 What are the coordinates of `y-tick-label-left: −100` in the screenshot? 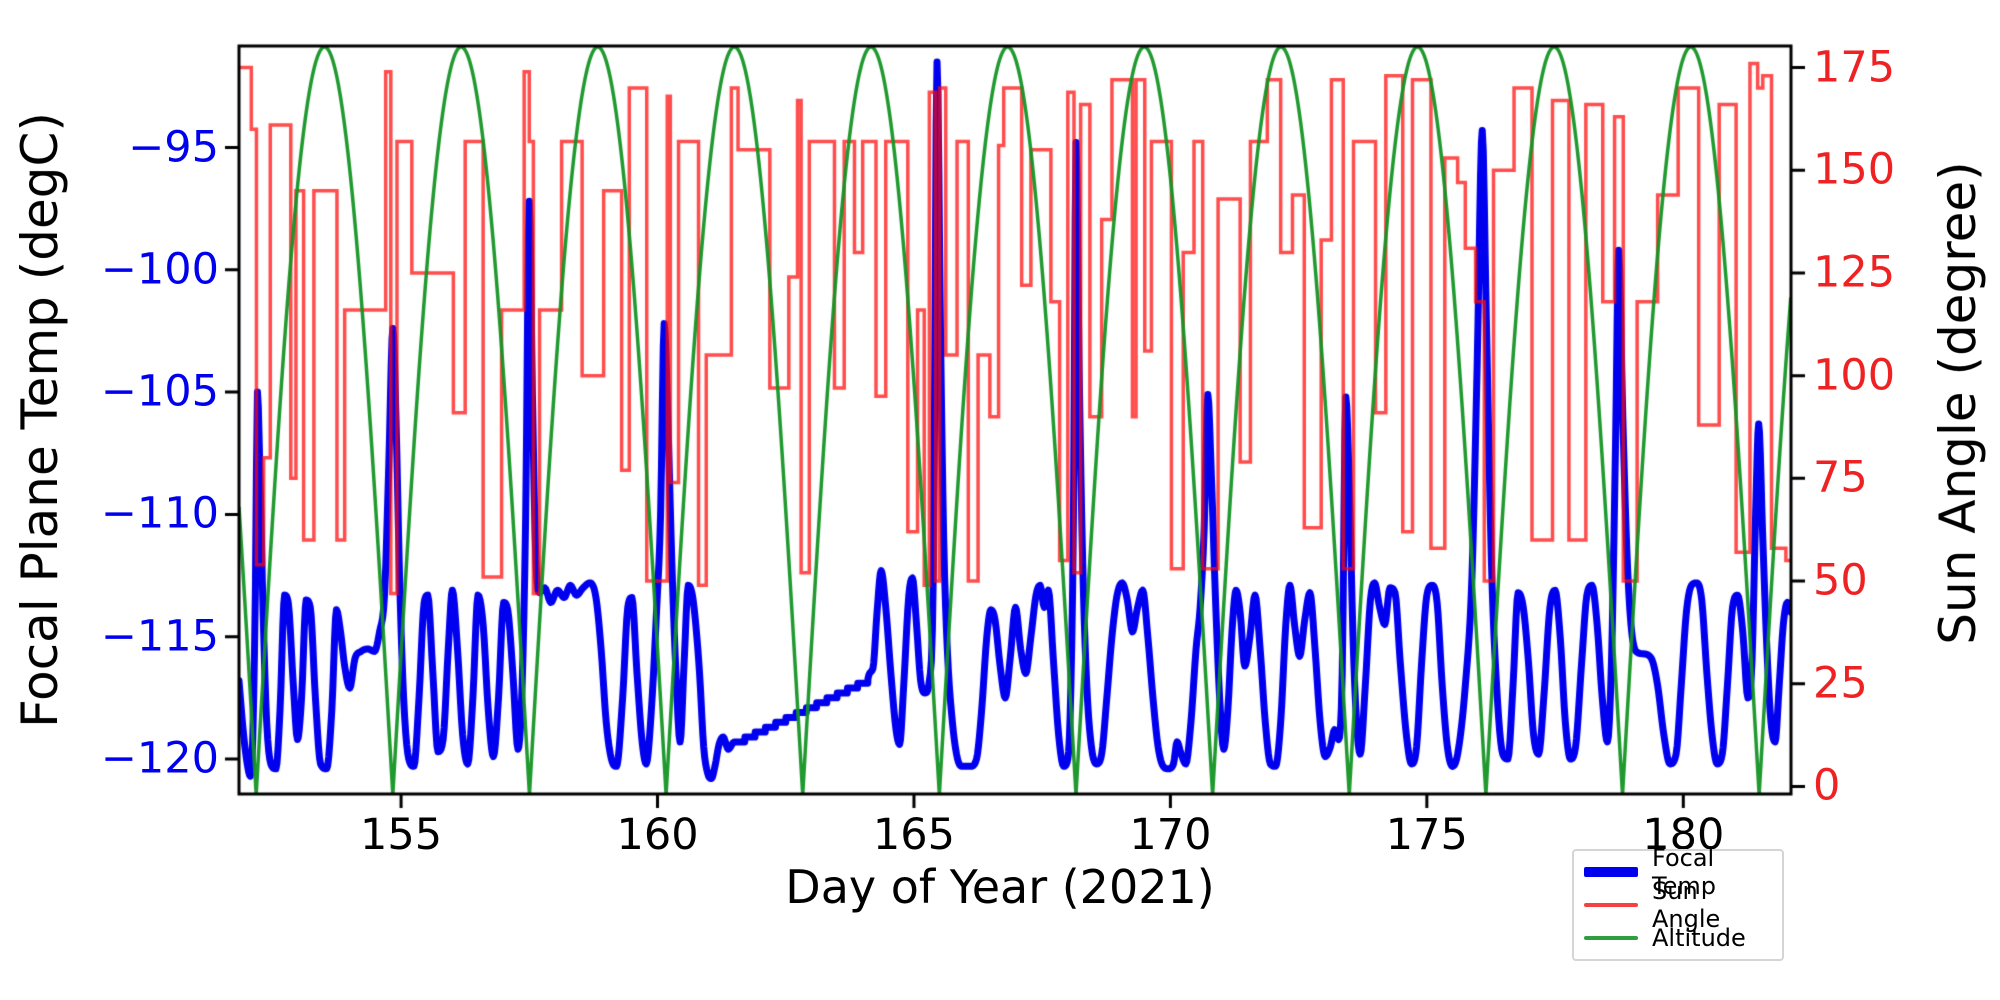 It's located at (159, 269).